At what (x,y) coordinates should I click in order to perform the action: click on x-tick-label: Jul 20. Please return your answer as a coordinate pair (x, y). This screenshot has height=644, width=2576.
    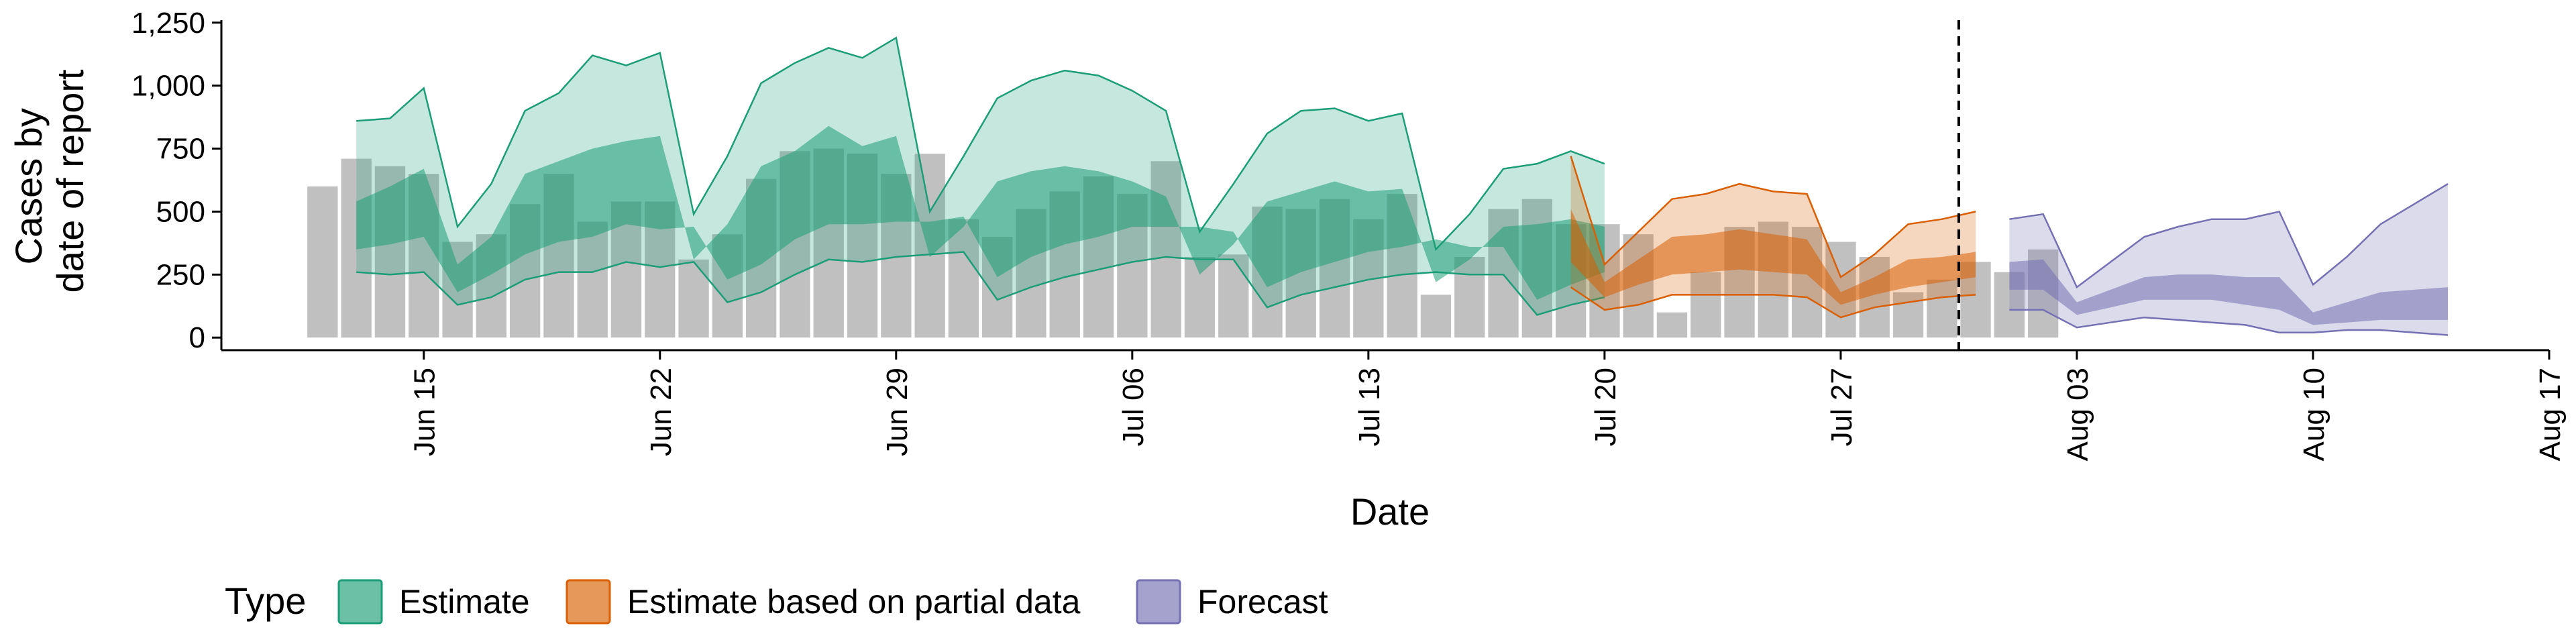
    Looking at the image, I should click on (1605, 407).